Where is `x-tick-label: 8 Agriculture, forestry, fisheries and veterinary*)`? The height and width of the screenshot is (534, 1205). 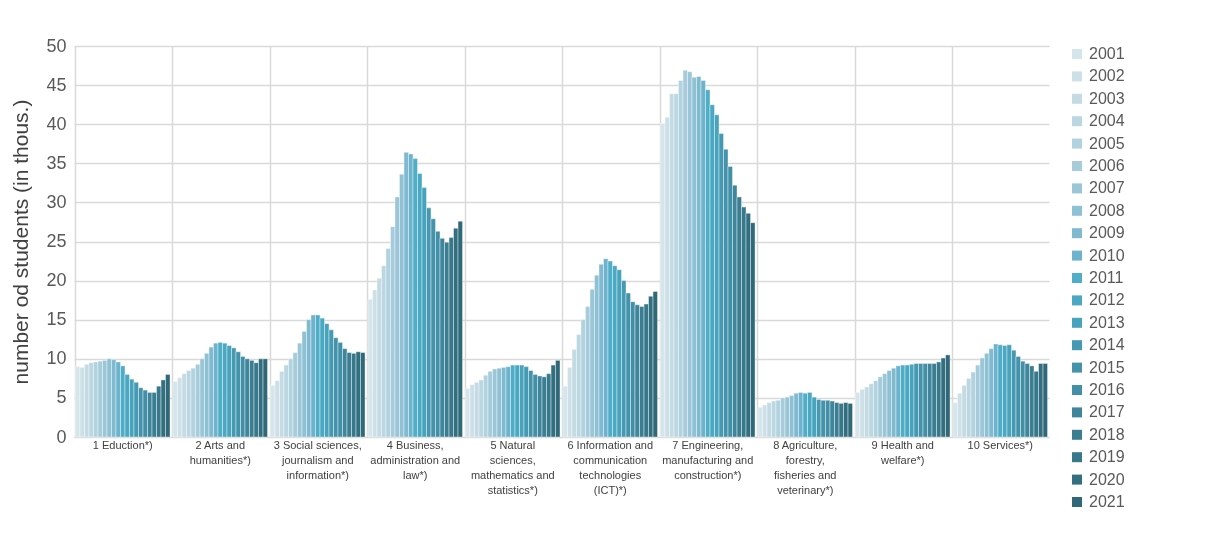
x-tick-label: 8 Agriculture, forestry, fisheries and veterinary*) is located at coordinates (805, 467).